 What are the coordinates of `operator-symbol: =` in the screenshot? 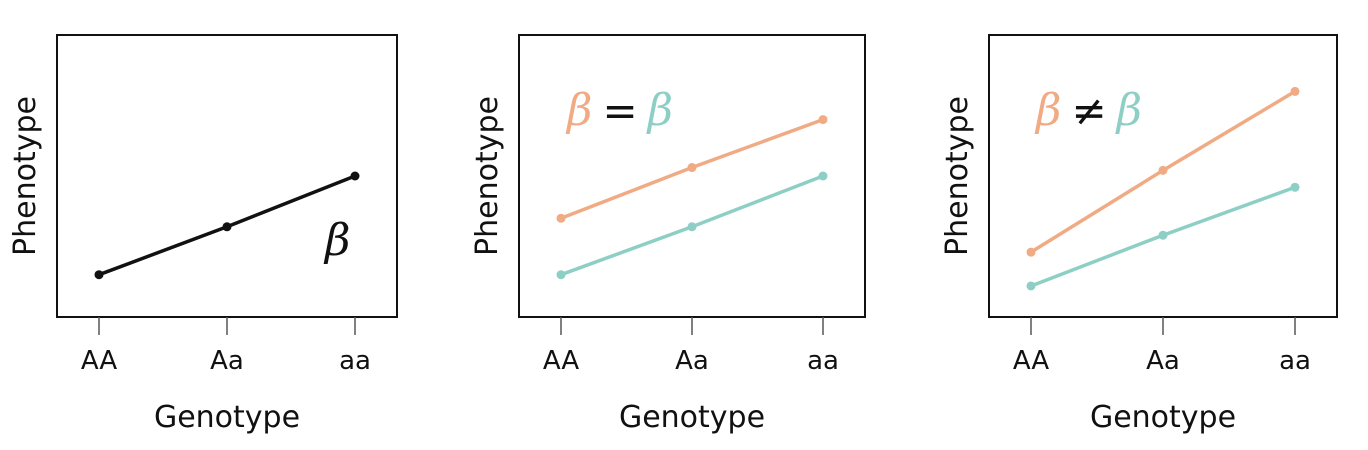 It's located at (619, 110).